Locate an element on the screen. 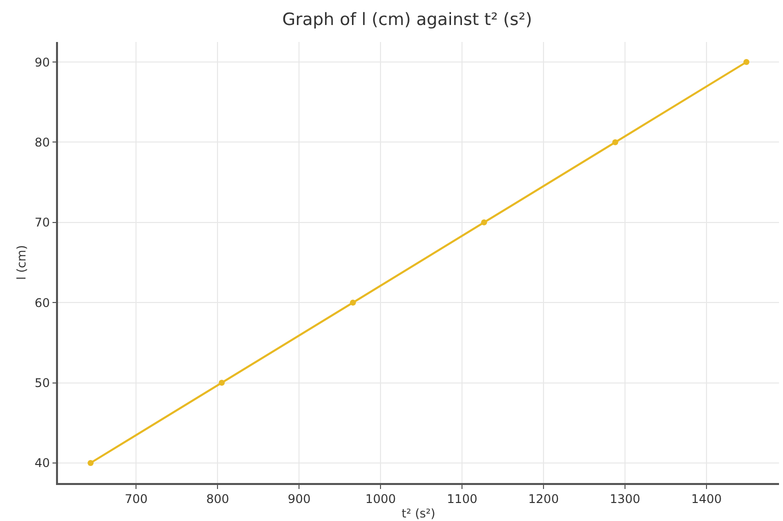  x-tick-label: 1100 is located at coordinates (462, 499).